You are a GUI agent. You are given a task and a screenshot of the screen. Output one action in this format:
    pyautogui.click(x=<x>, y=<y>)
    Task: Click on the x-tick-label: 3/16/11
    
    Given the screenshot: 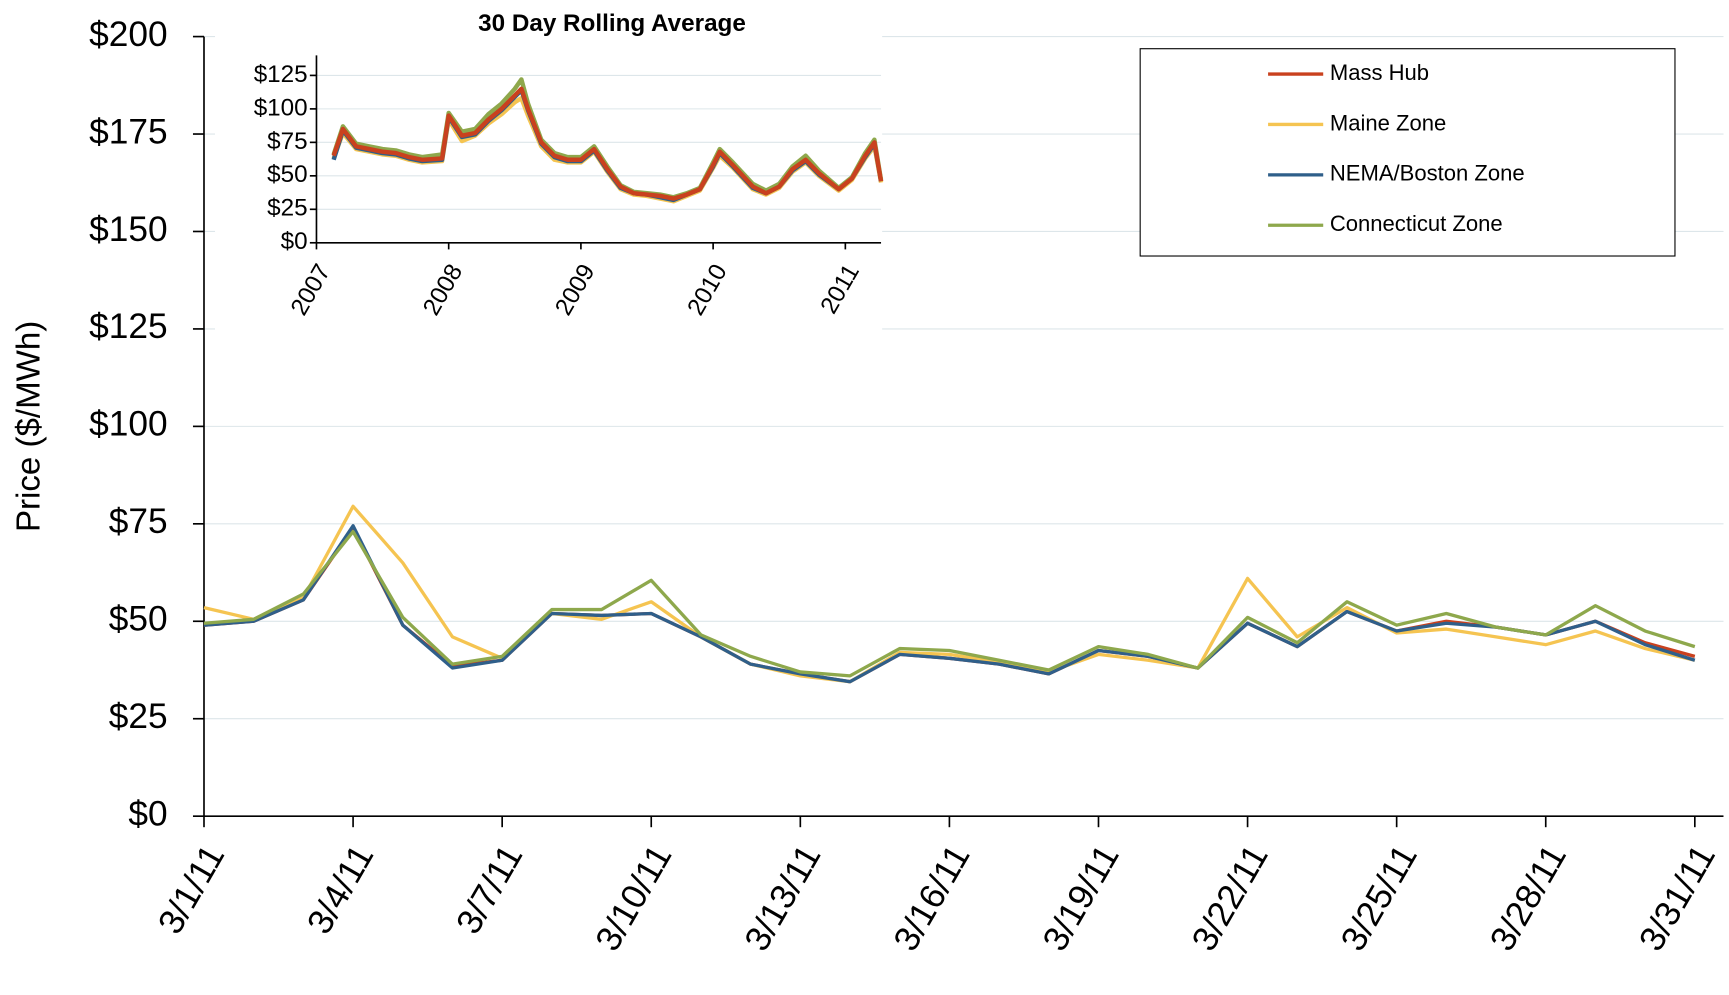 What is the action you would take?
    pyautogui.click(x=931, y=897)
    